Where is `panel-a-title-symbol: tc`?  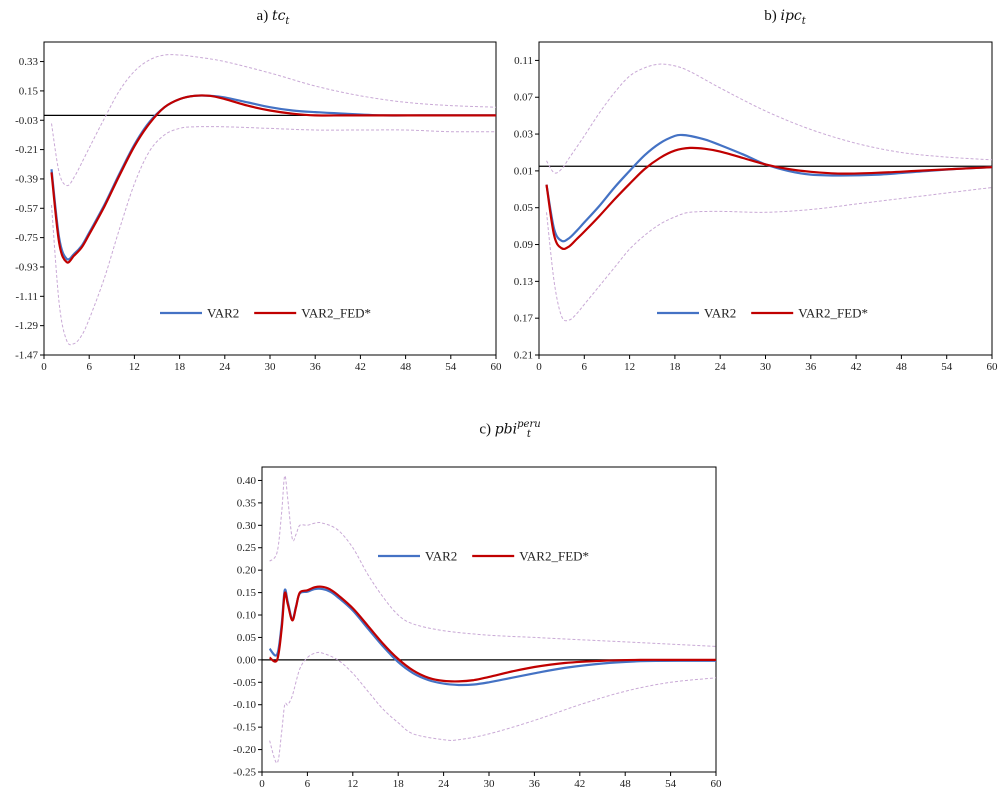 panel-a-title-symbol: tc is located at coordinates (278, 16).